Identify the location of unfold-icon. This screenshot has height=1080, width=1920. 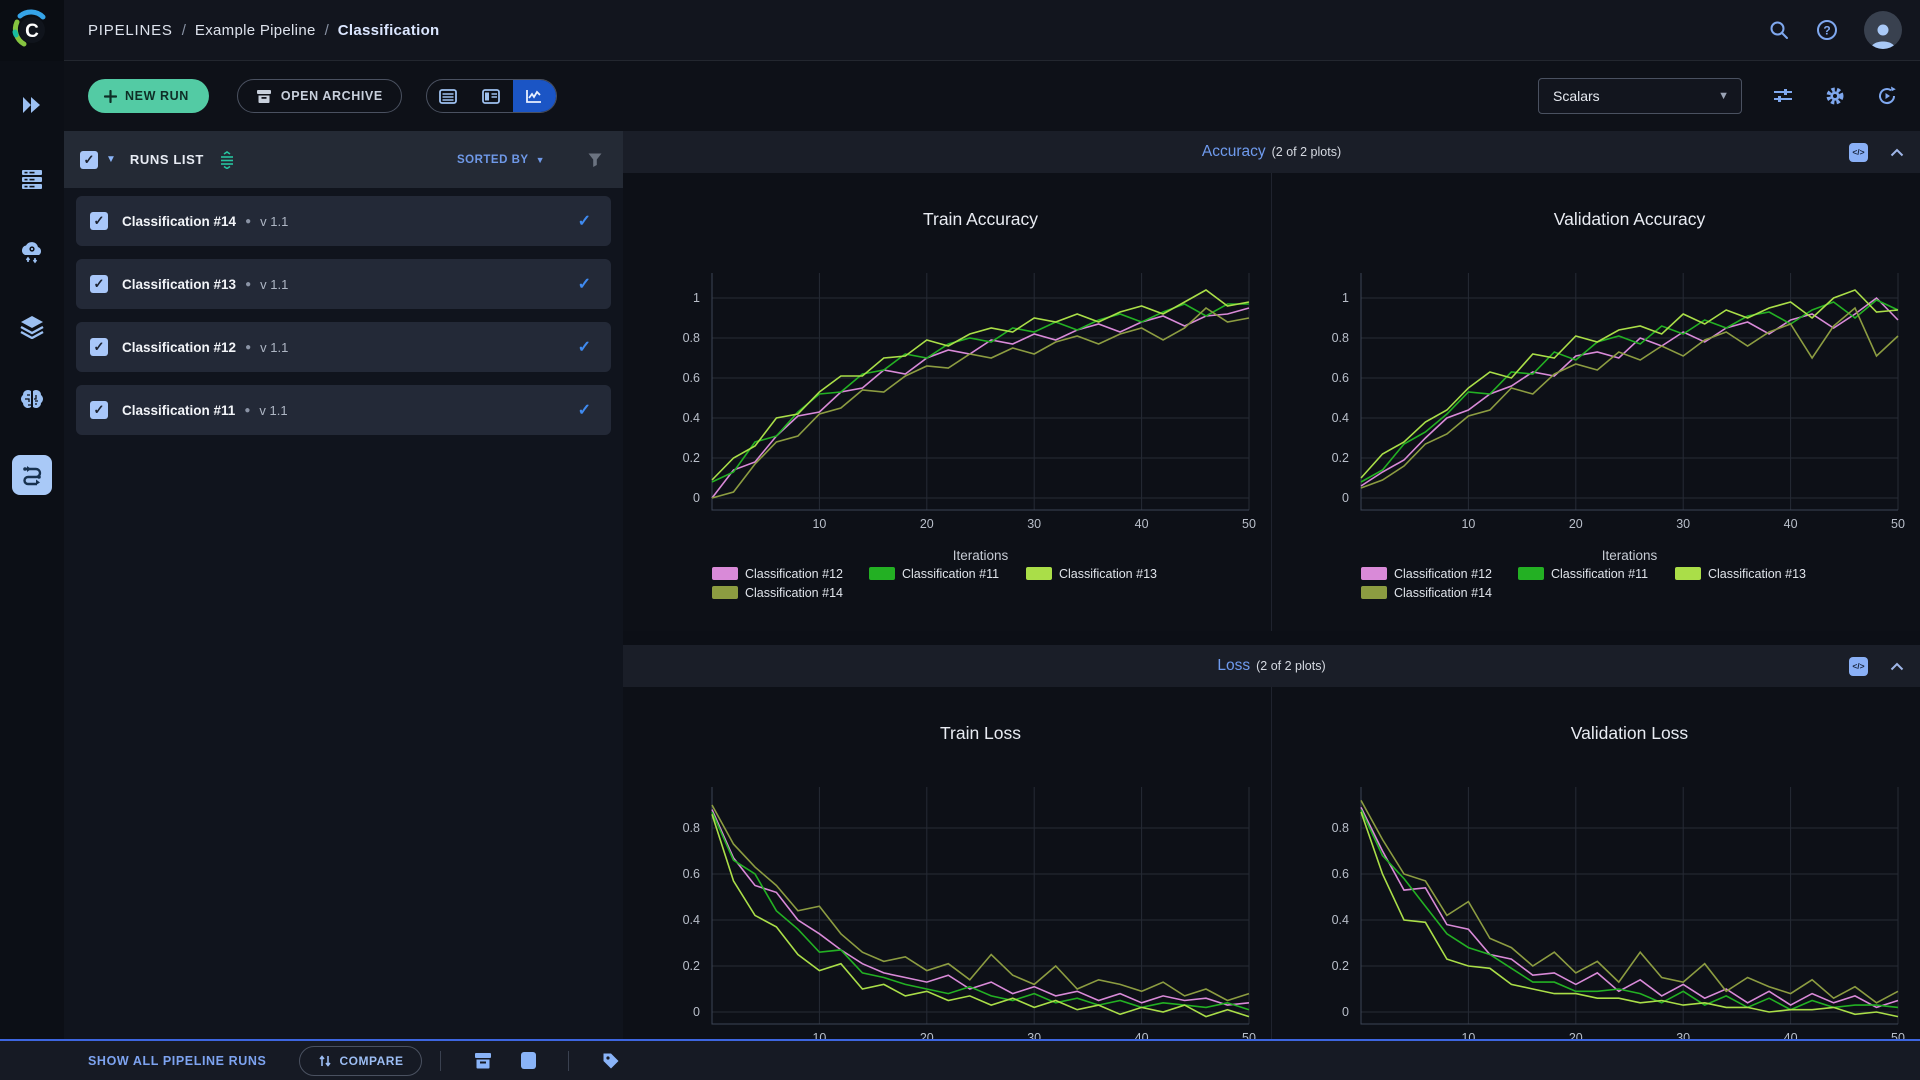
(227, 159).